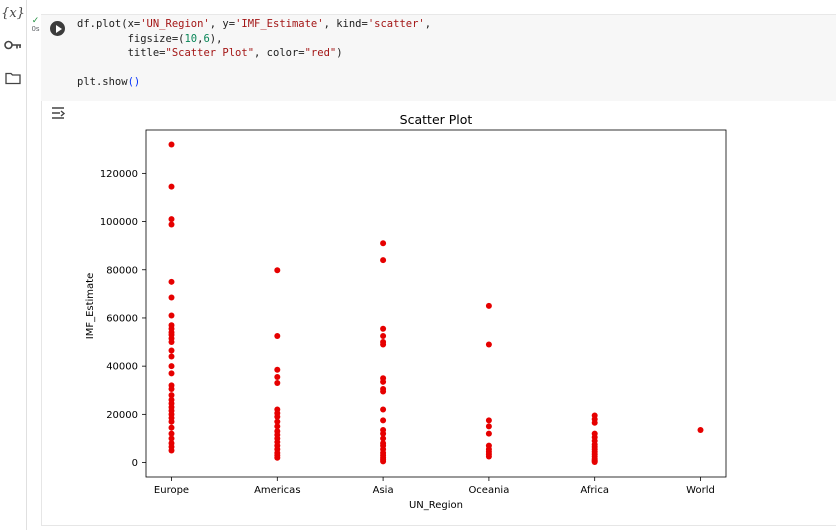 The height and width of the screenshot is (530, 836). Describe the element at coordinates (206, 38) in the screenshot. I see `code-token: 6` at that location.